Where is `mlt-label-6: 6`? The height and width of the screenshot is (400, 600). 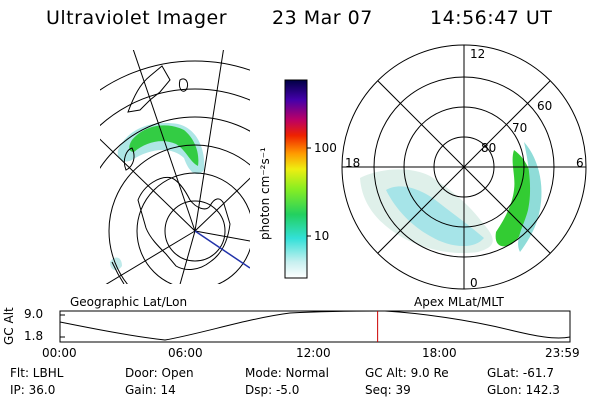 mlt-label-6: 6 is located at coordinates (580, 163).